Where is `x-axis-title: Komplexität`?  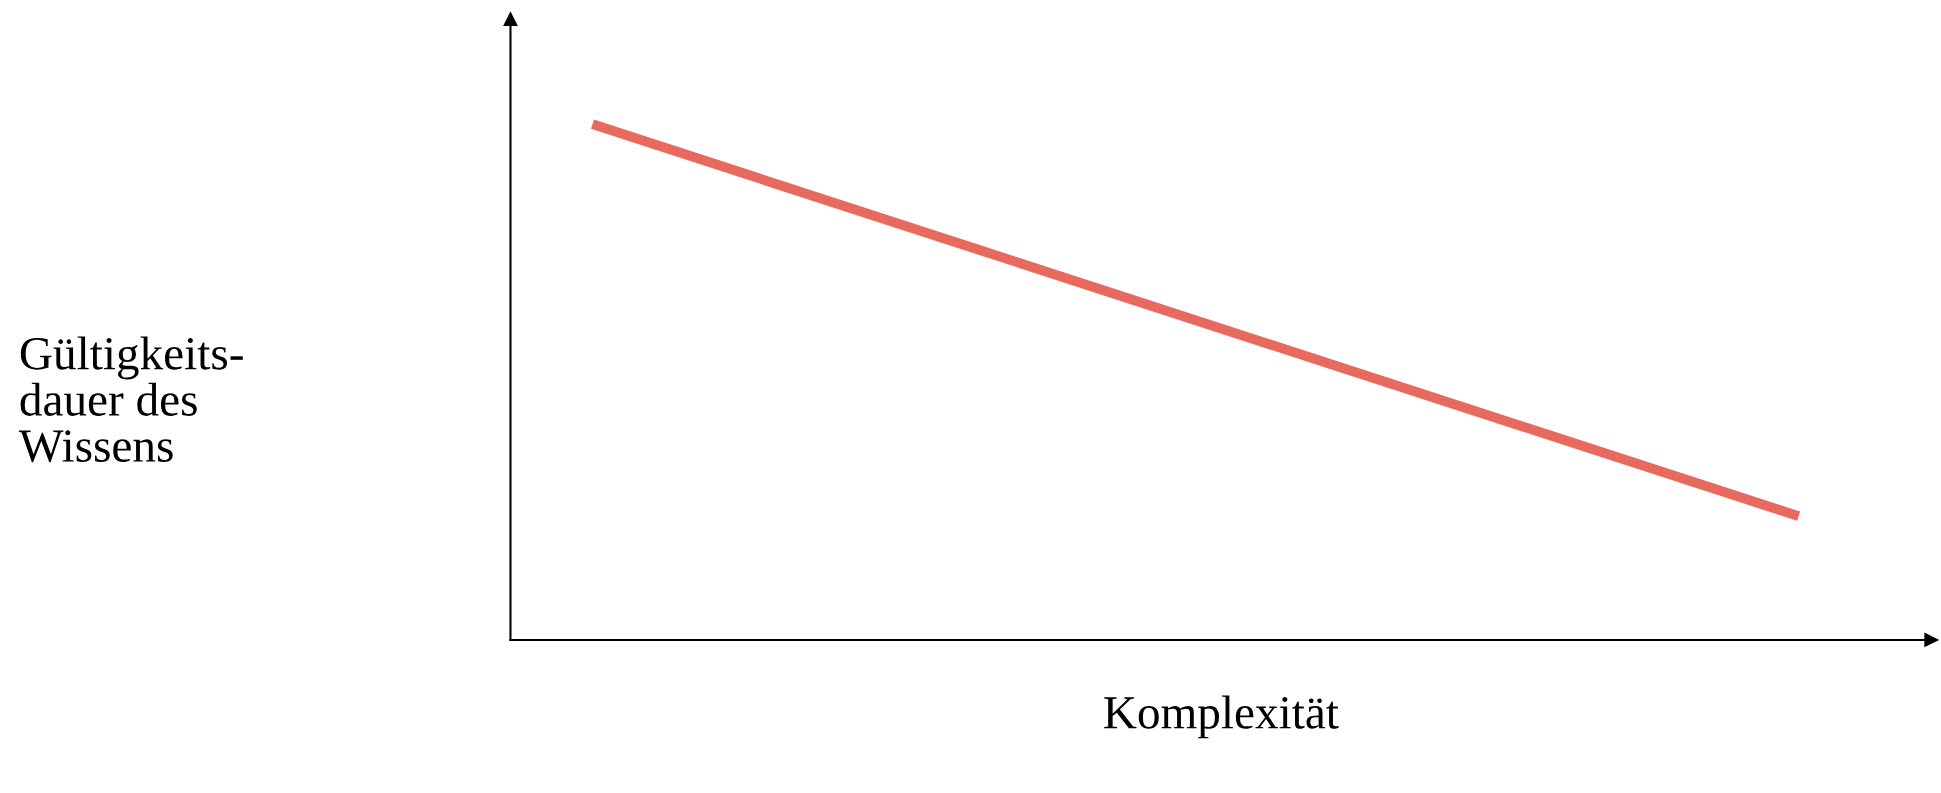
x-axis-title: Komplexität is located at coordinates (1221, 717).